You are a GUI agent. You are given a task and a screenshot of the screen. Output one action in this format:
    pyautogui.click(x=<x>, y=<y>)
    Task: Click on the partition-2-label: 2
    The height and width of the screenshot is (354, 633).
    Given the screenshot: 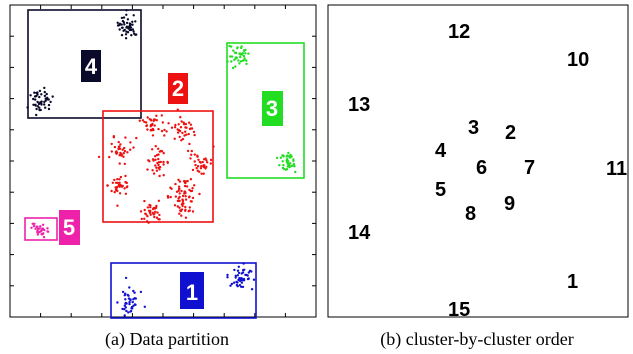 What is the action you would take?
    pyautogui.click(x=178, y=88)
    